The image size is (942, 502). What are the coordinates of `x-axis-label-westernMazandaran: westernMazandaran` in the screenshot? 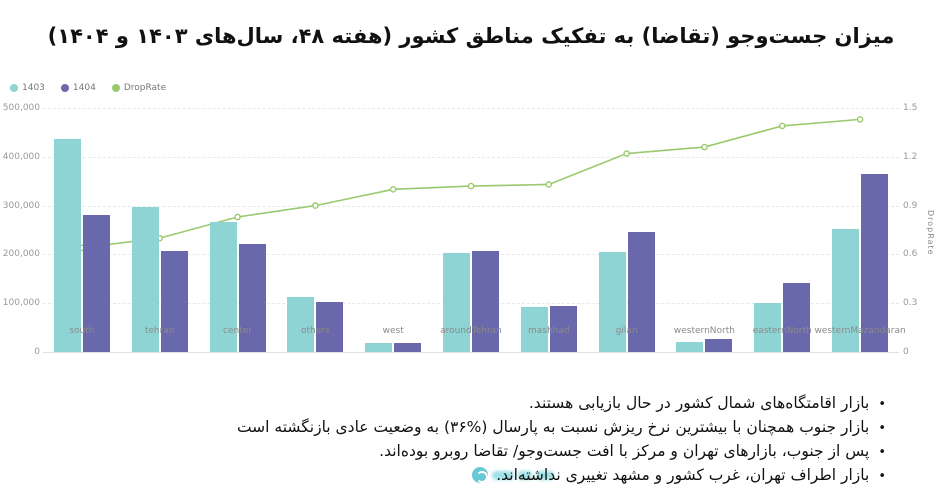 It's located at (860, 331).